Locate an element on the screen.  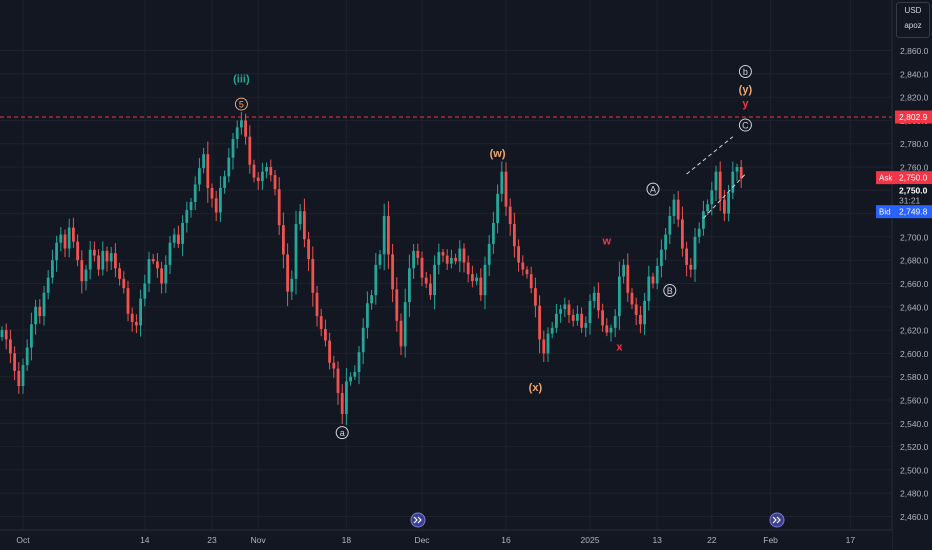
time-tick-label: Oct is located at coordinates (23, 540).